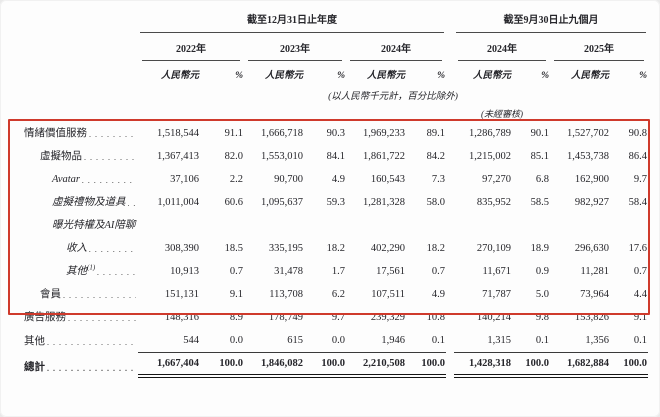 This screenshot has height=417, width=660. What do you see at coordinates (435, 156) in the screenshot?
I see `percent-cell: 84.2` at bounding box center [435, 156].